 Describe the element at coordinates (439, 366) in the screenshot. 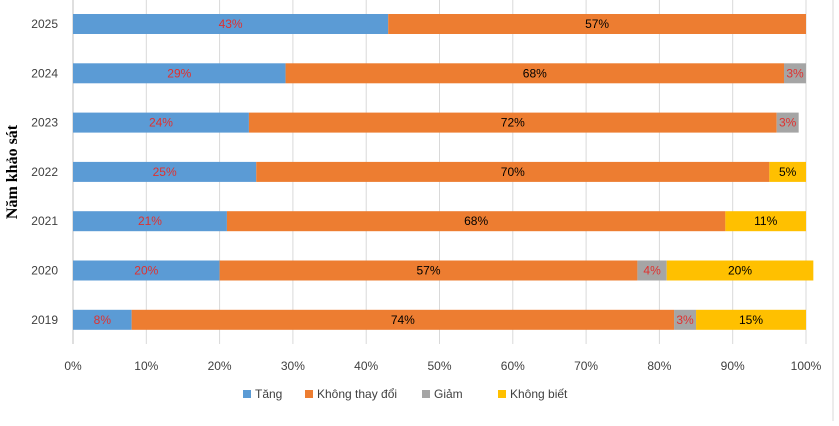

I see `x-tick-label: 50%` at that location.